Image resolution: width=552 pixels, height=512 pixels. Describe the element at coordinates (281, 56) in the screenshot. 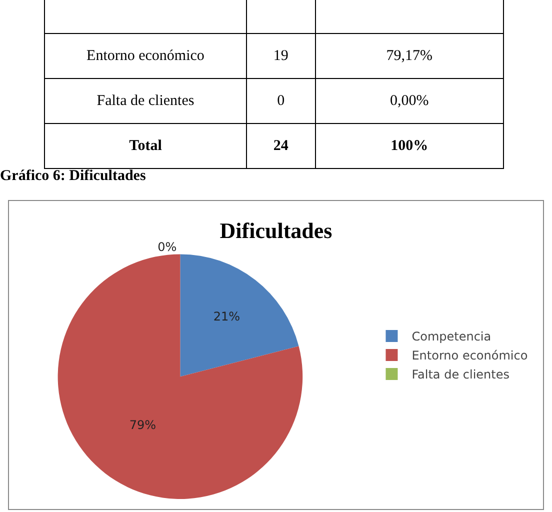

I see `text: 19` at that location.